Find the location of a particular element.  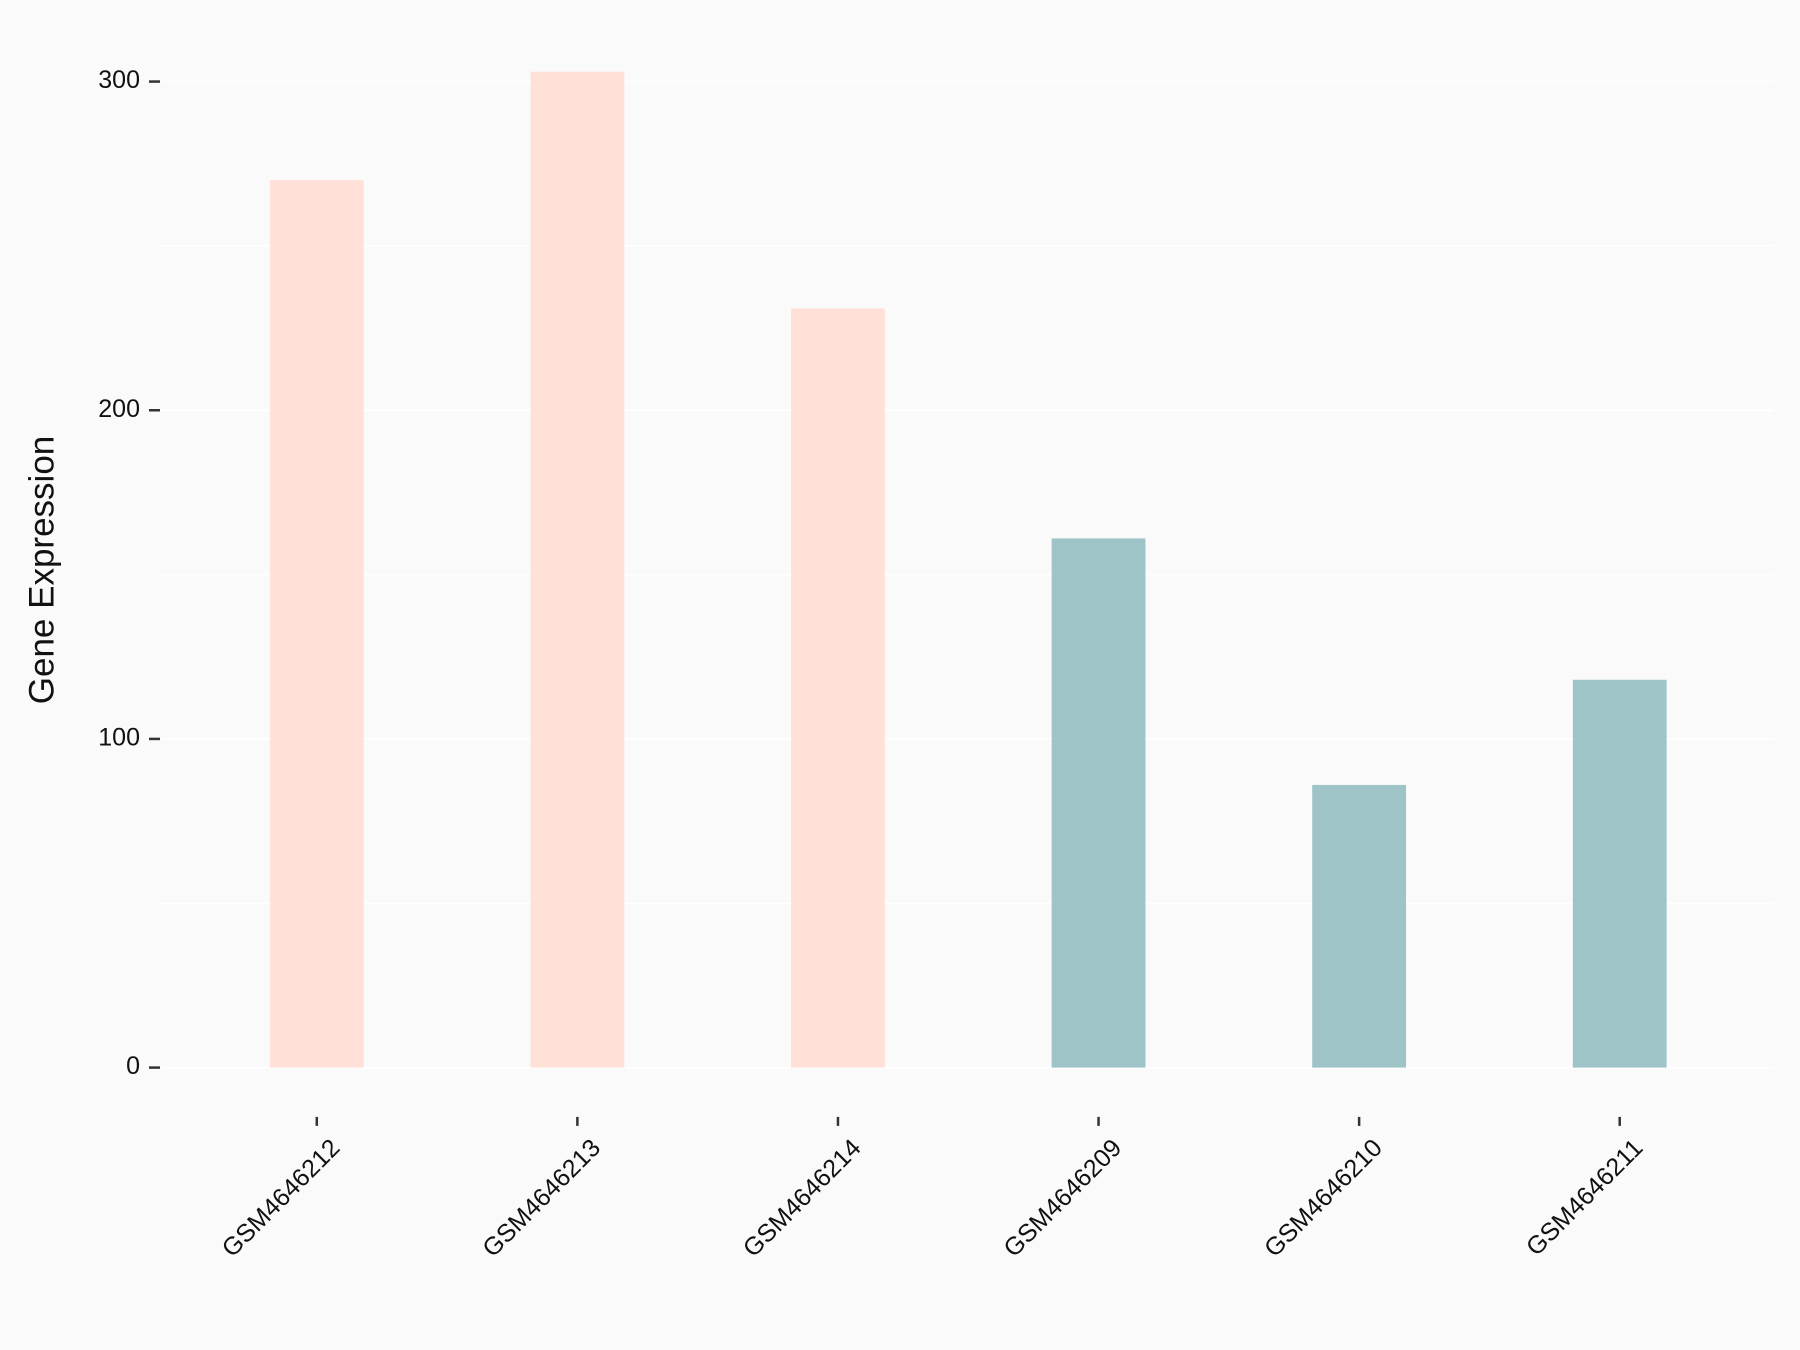

y-tick-label: 200 is located at coordinates (119, 409).